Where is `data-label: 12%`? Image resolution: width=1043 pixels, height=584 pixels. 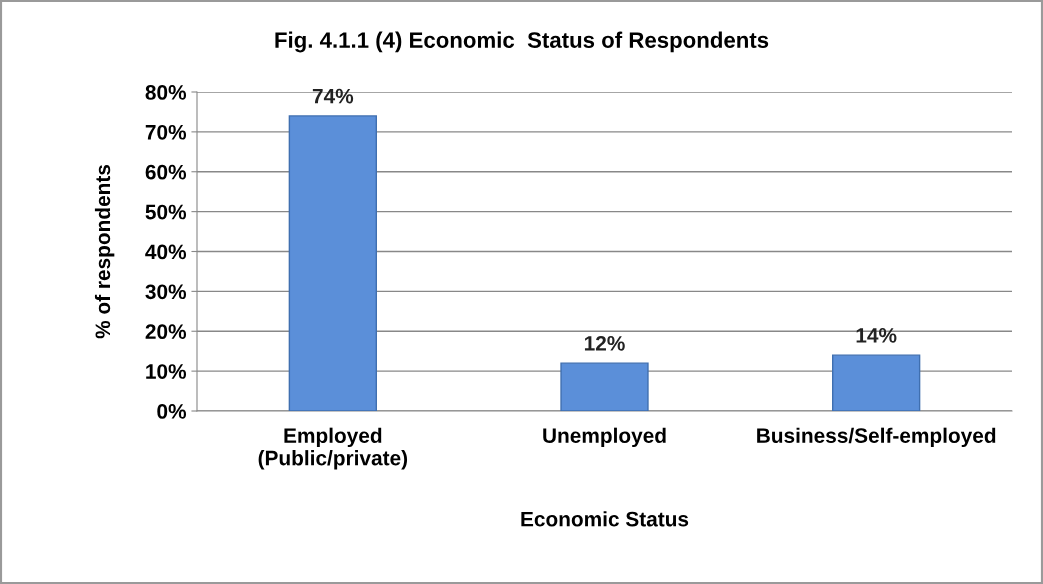
data-label: 12% is located at coordinates (604, 343).